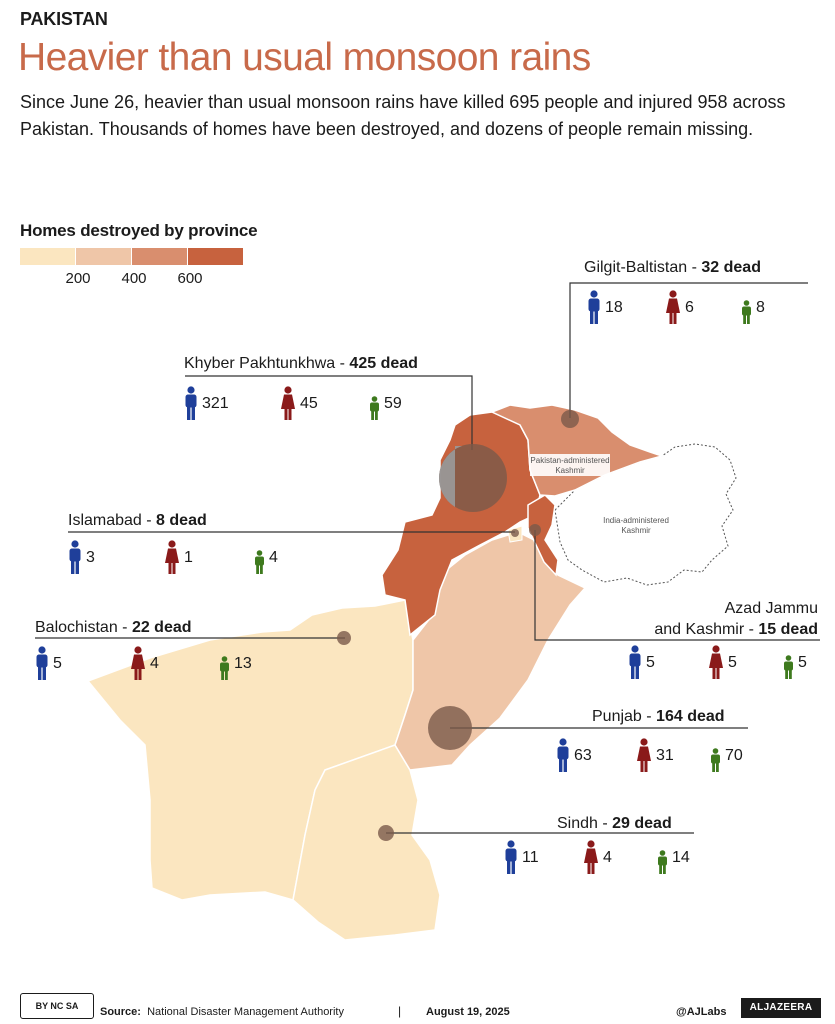 The image size is (835, 1024). What do you see at coordinates (658, 716) in the screenshot?
I see `province-label-punjab: Punjab - 164 dead` at bounding box center [658, 716].